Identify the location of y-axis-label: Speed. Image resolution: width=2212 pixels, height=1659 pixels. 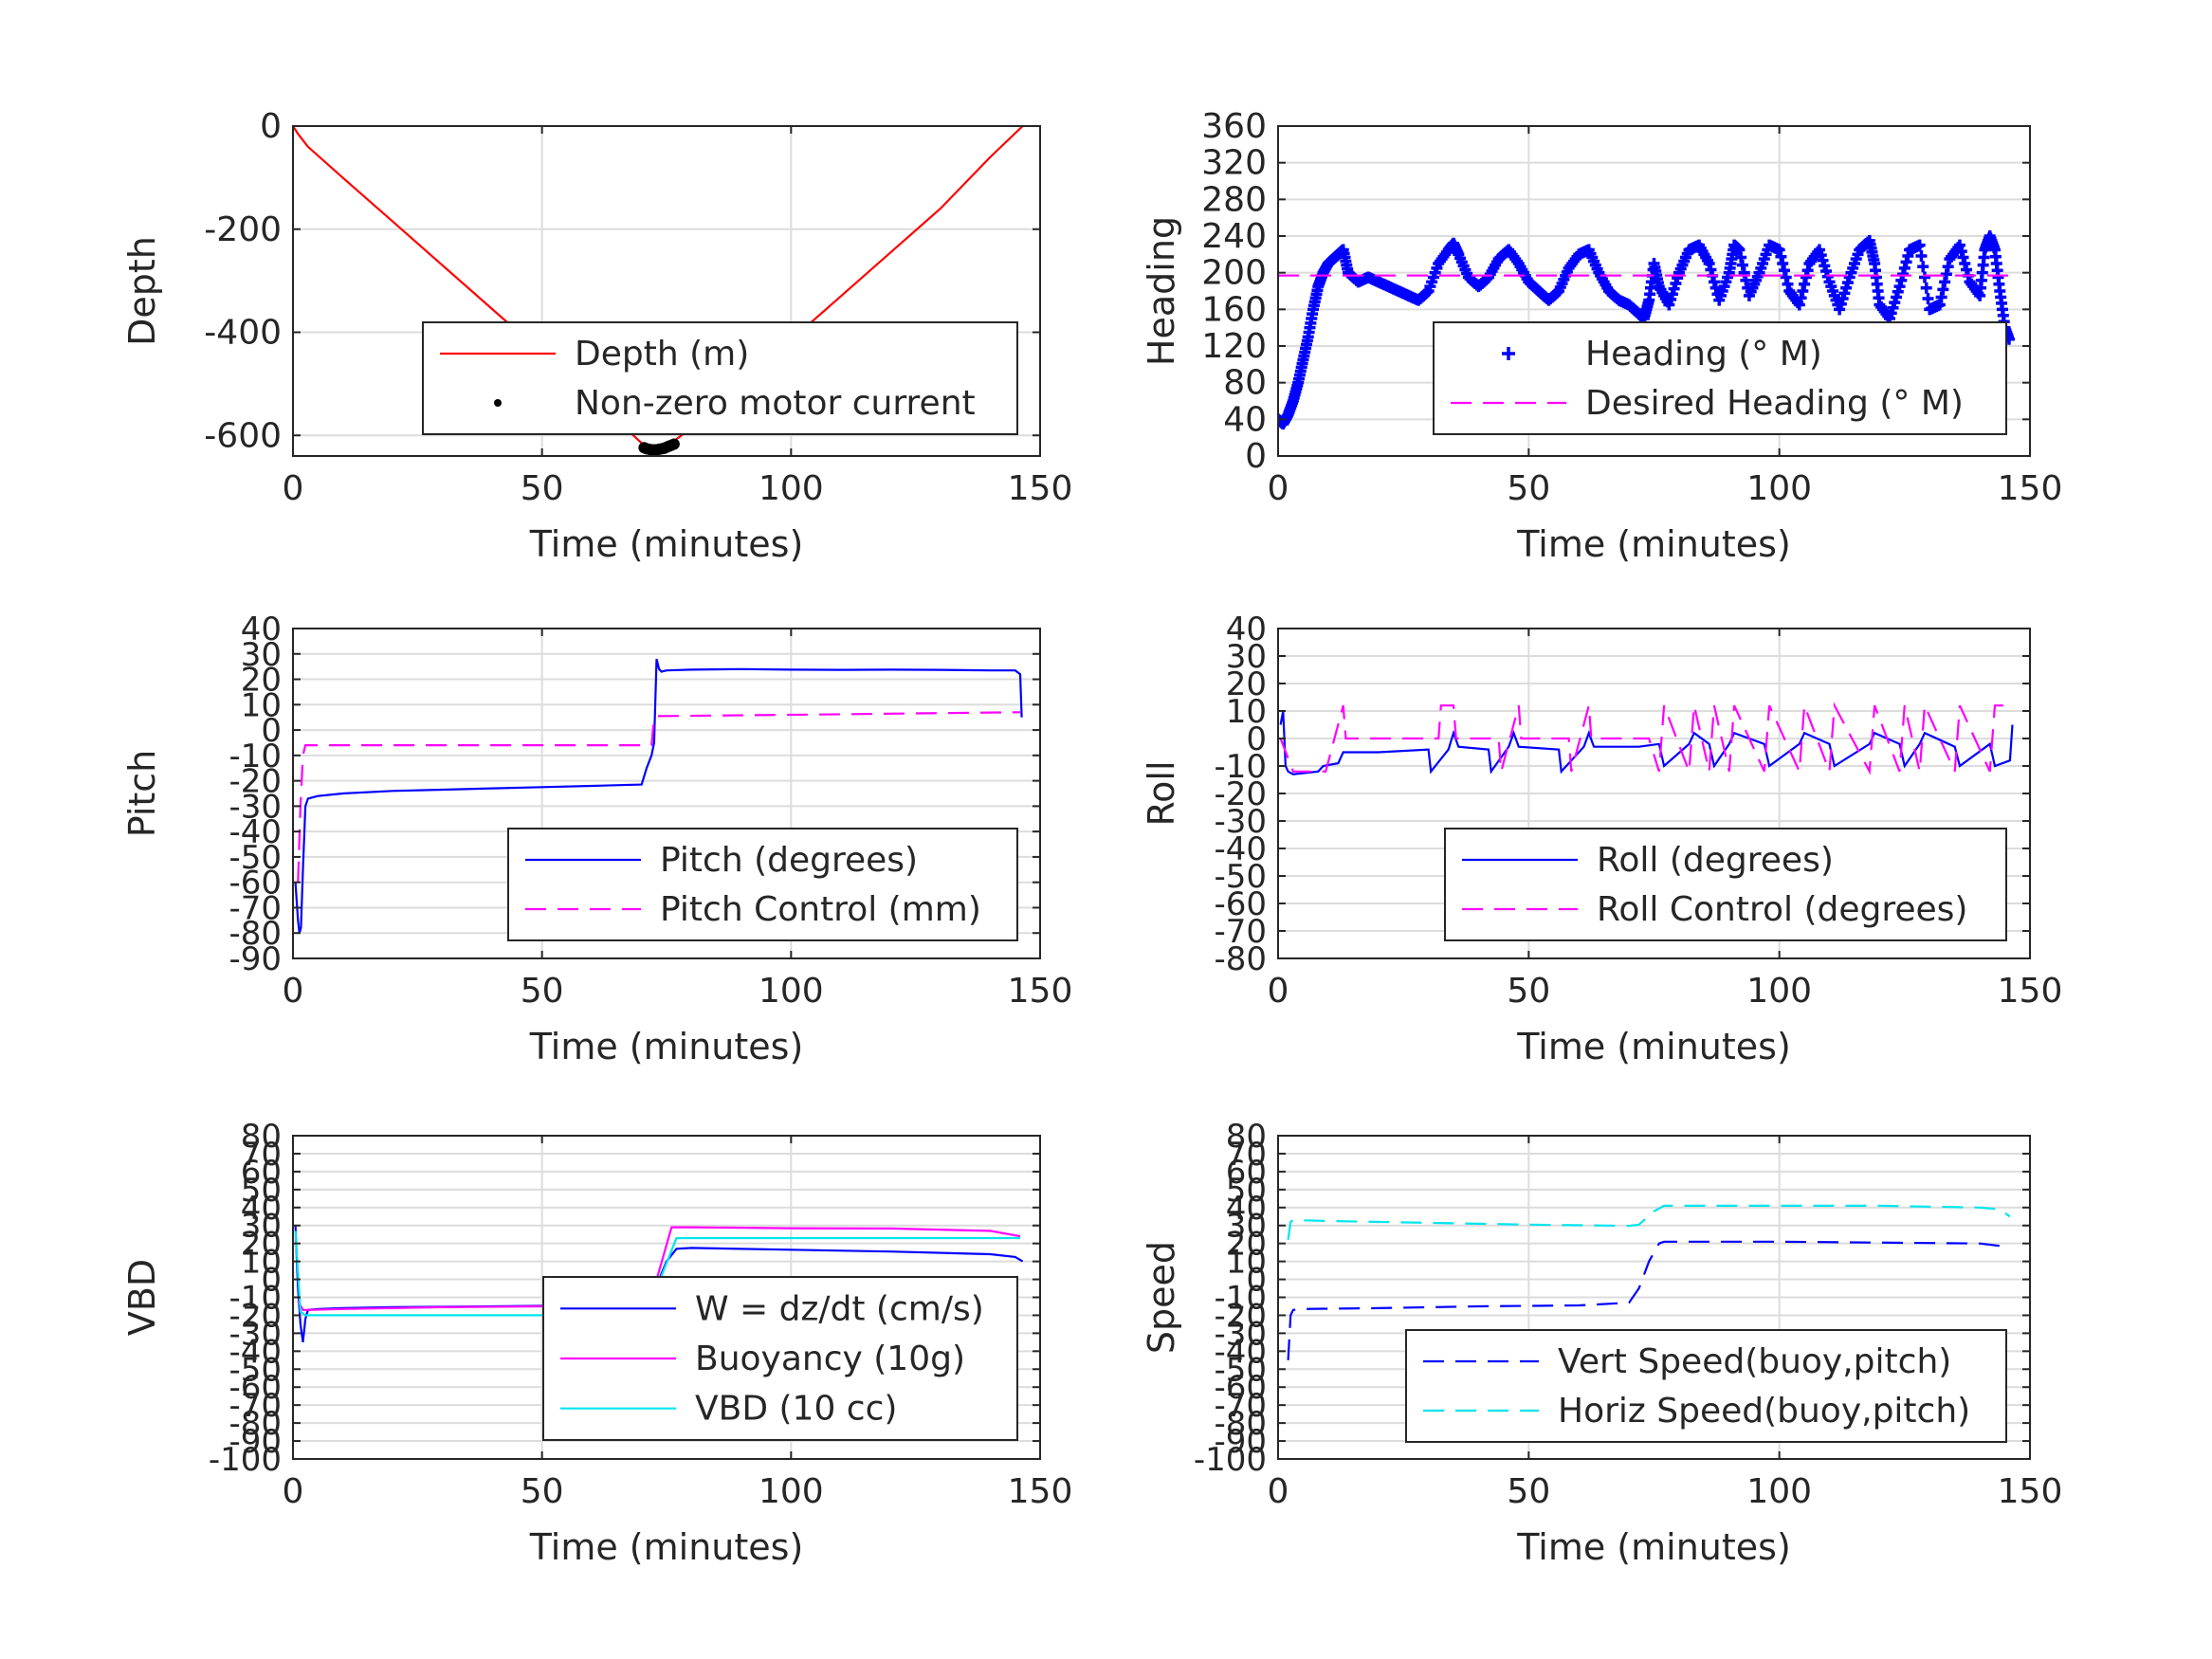
(1161, 1297).